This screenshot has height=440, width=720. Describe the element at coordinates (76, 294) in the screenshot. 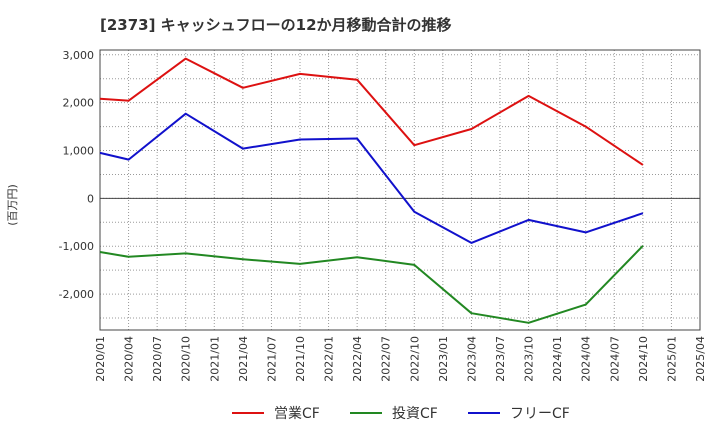

I see `y-tick-label: -2,000` at that location.